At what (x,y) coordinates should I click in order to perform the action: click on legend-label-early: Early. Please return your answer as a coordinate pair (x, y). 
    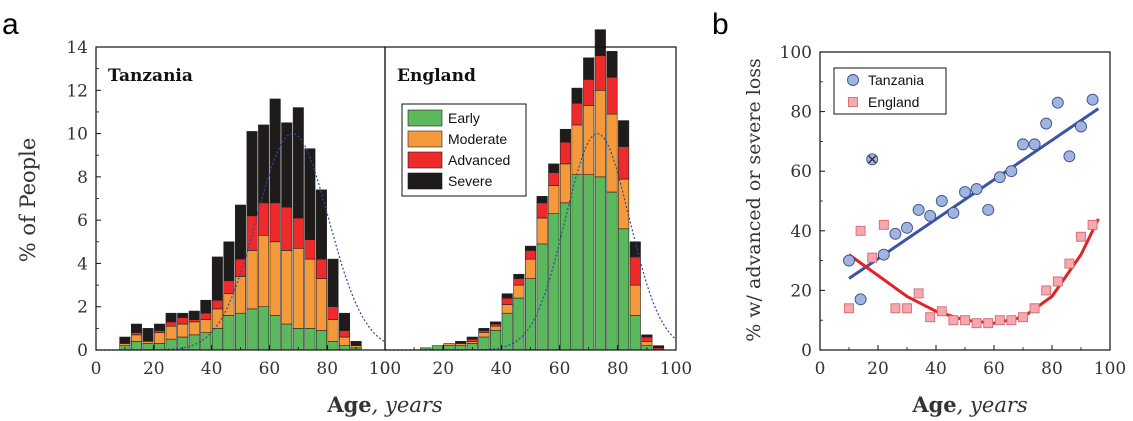
    Looking at the image, I should click on (464, 118).